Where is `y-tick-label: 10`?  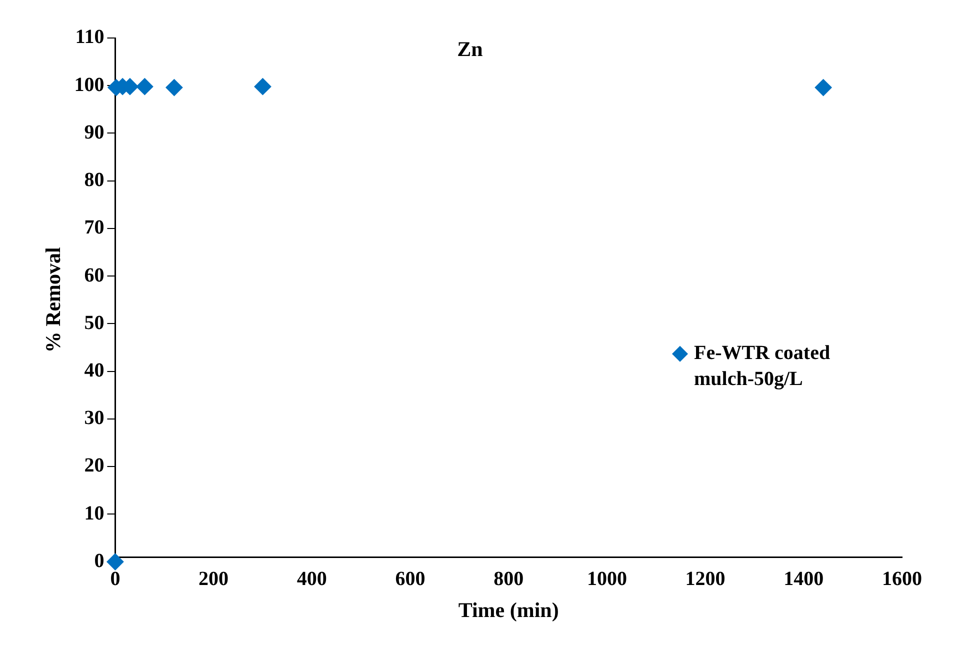 y-tick-label: 10 is located at coordinates (94, 513).